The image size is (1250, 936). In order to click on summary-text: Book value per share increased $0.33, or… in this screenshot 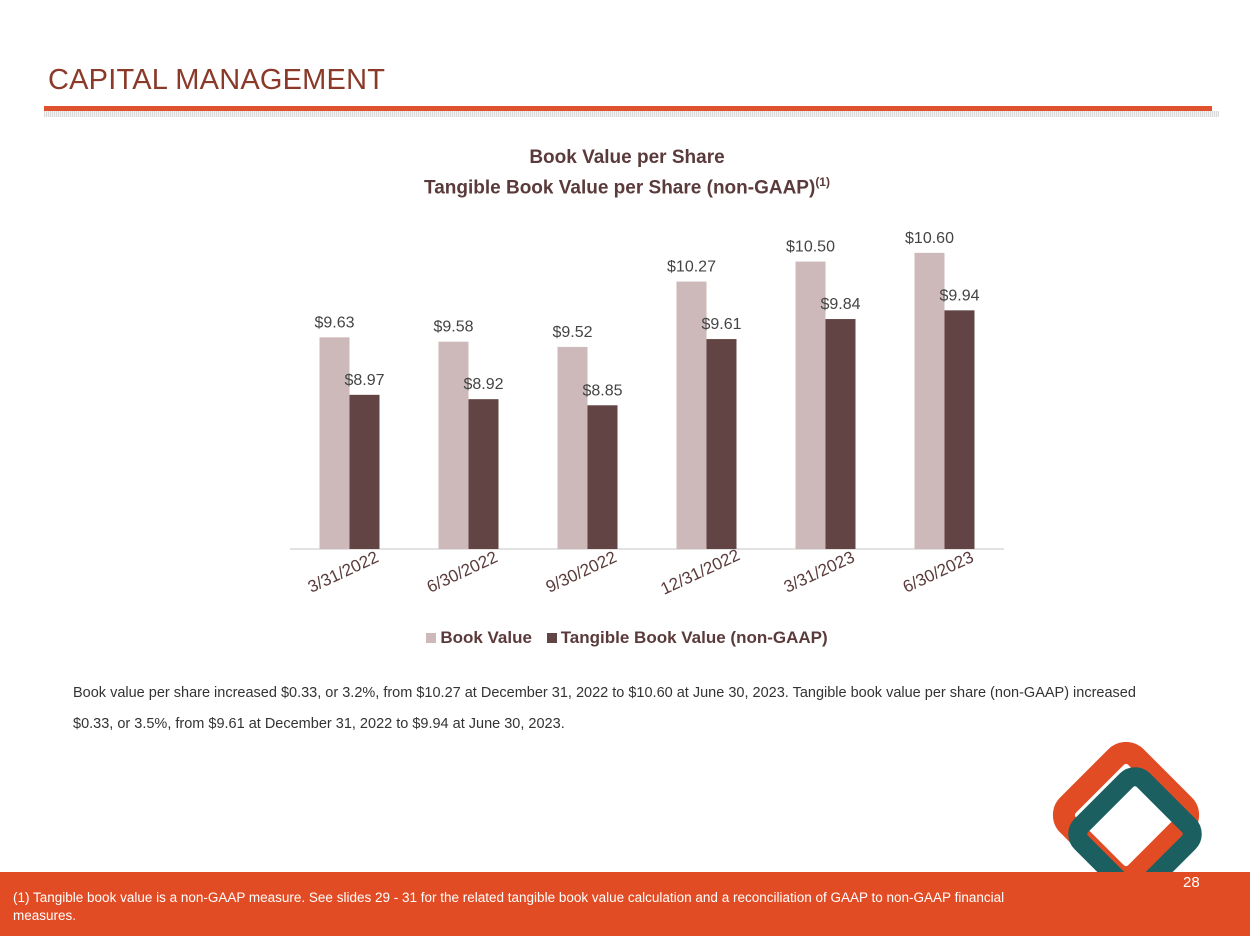, I will do `click(604, 708)`.